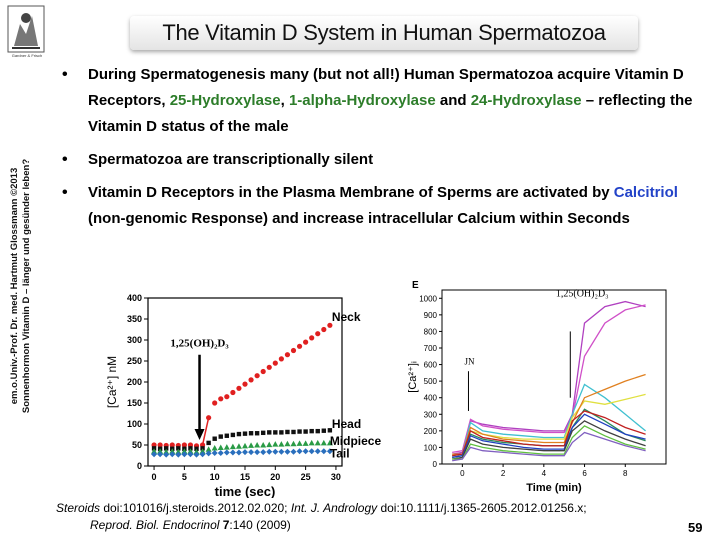  I want to click on y-tick-label: 900, so click(431, 315).